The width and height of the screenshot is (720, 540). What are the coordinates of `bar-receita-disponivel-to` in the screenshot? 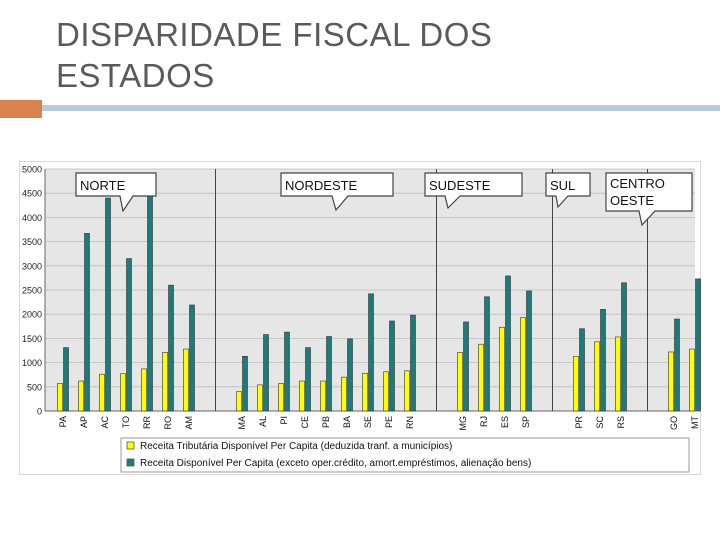 It's located at (129, 335).